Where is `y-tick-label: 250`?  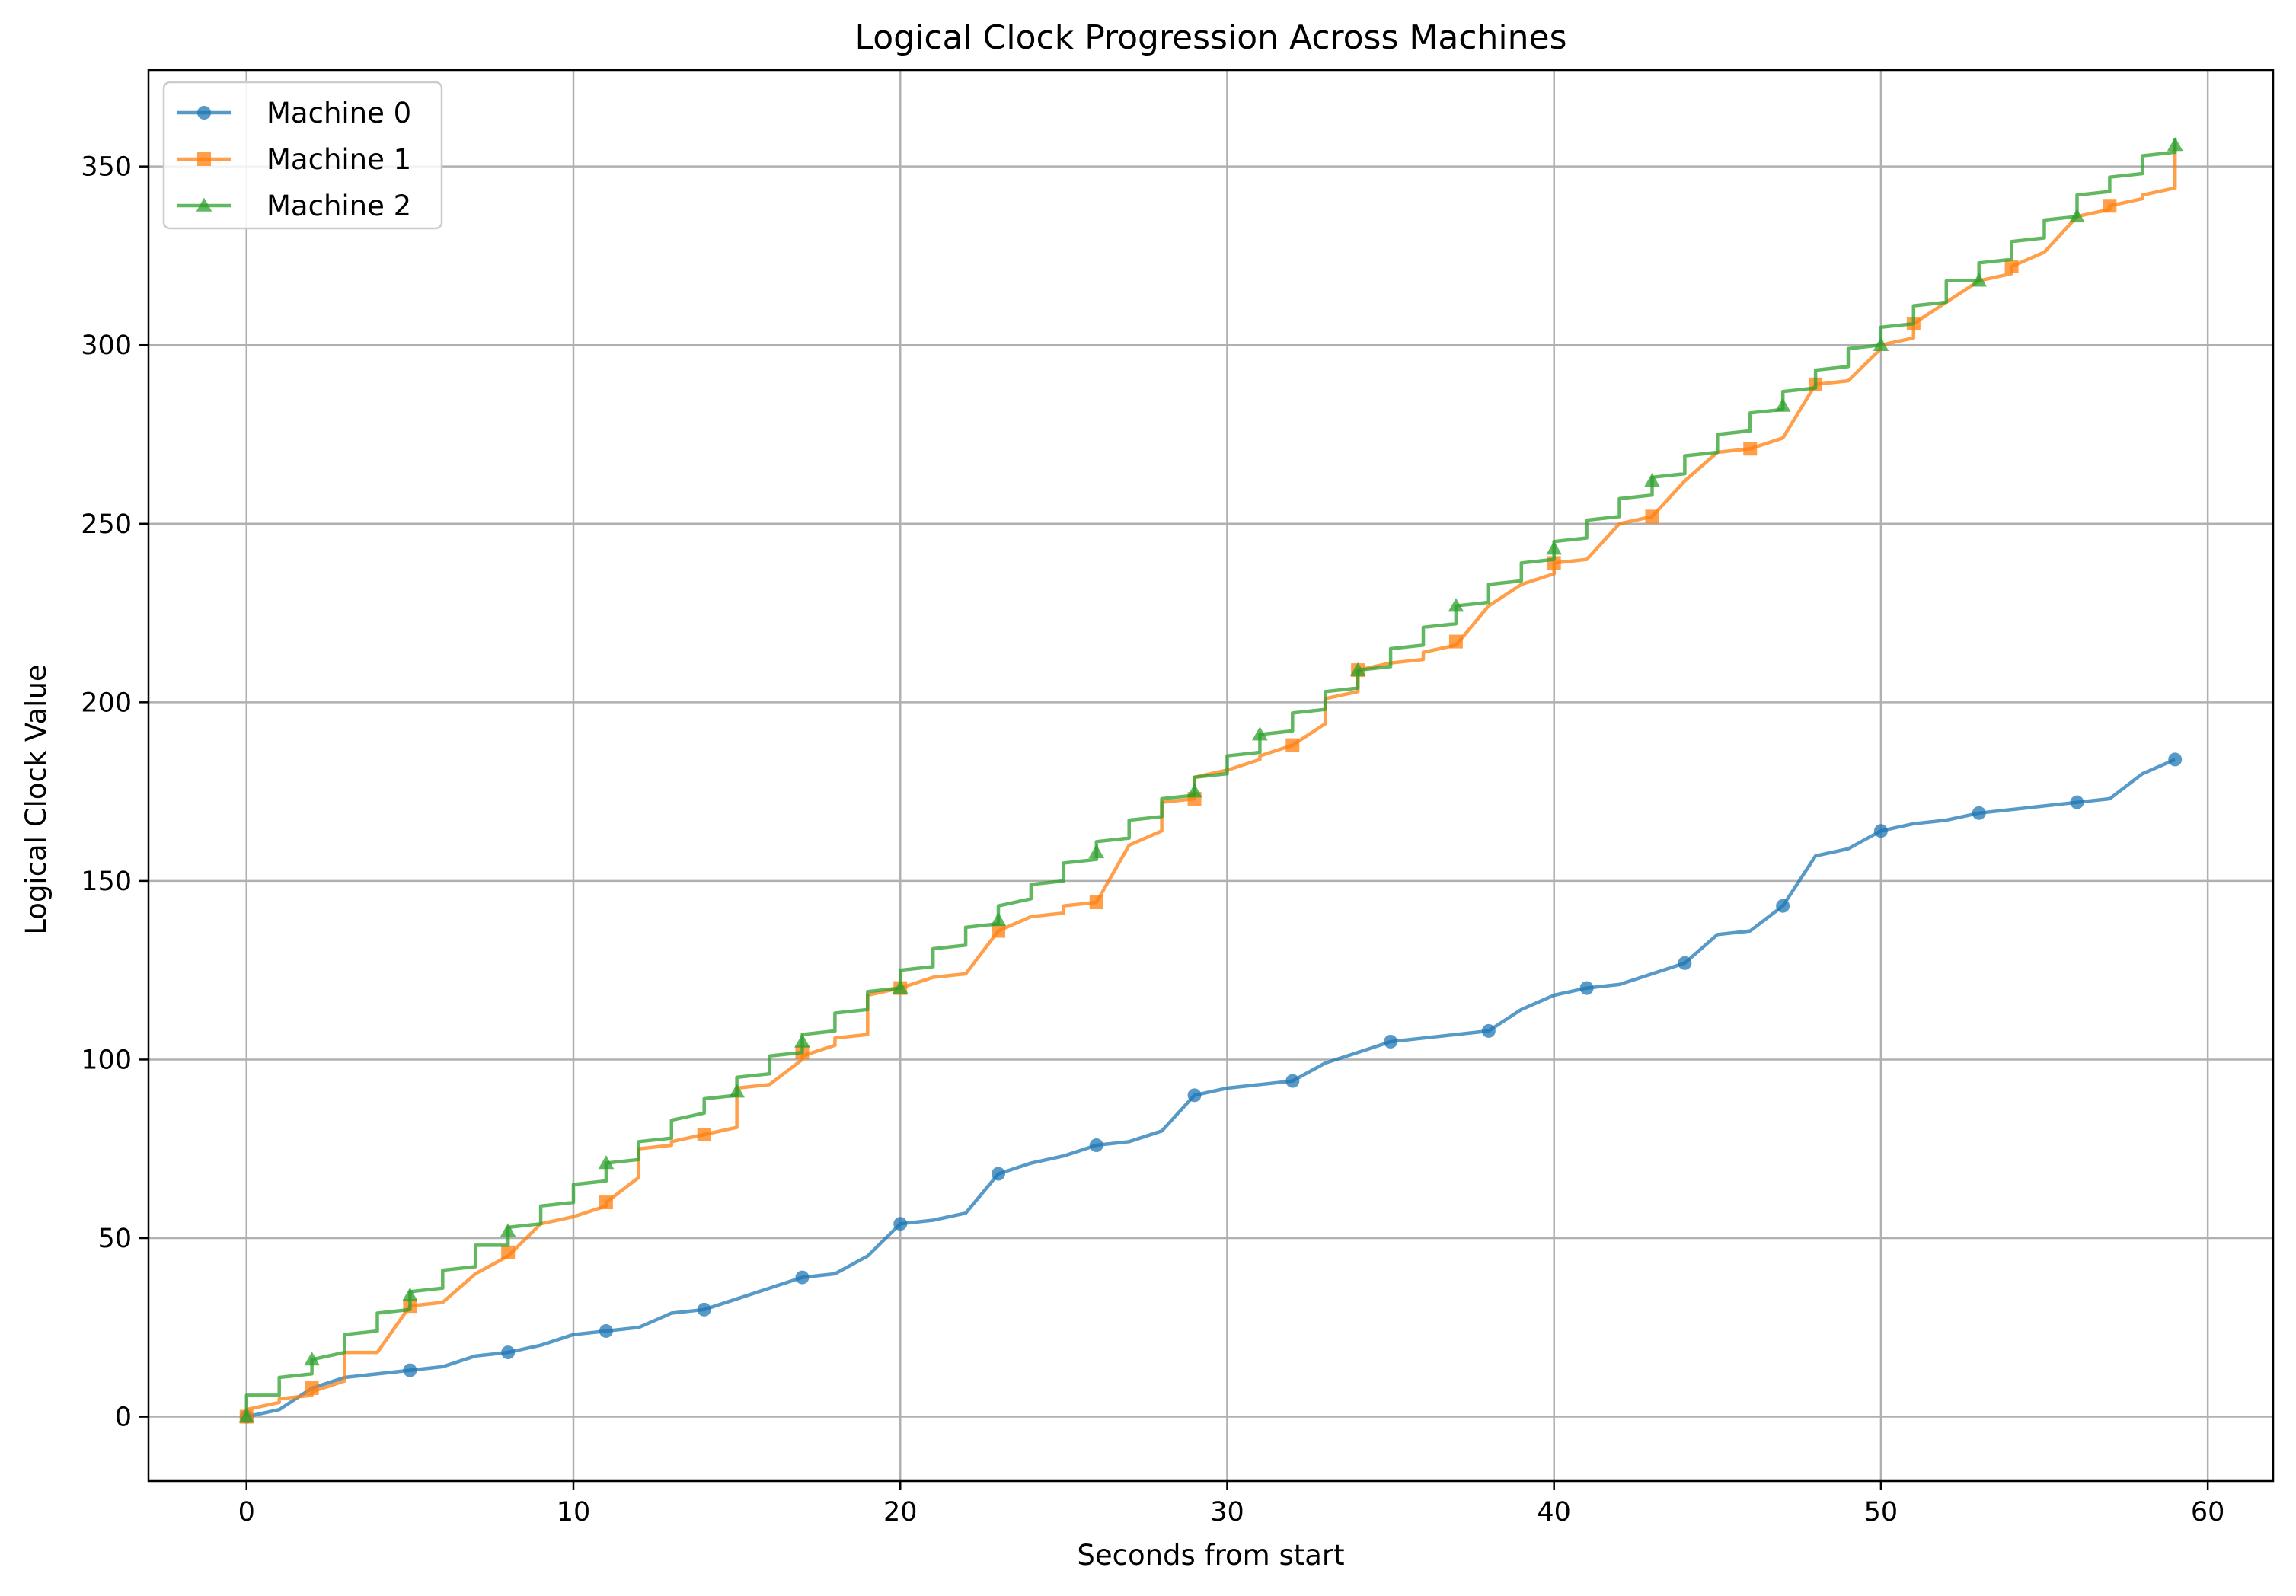
y-tick-label: 250 is located at coordinates (107, 524).